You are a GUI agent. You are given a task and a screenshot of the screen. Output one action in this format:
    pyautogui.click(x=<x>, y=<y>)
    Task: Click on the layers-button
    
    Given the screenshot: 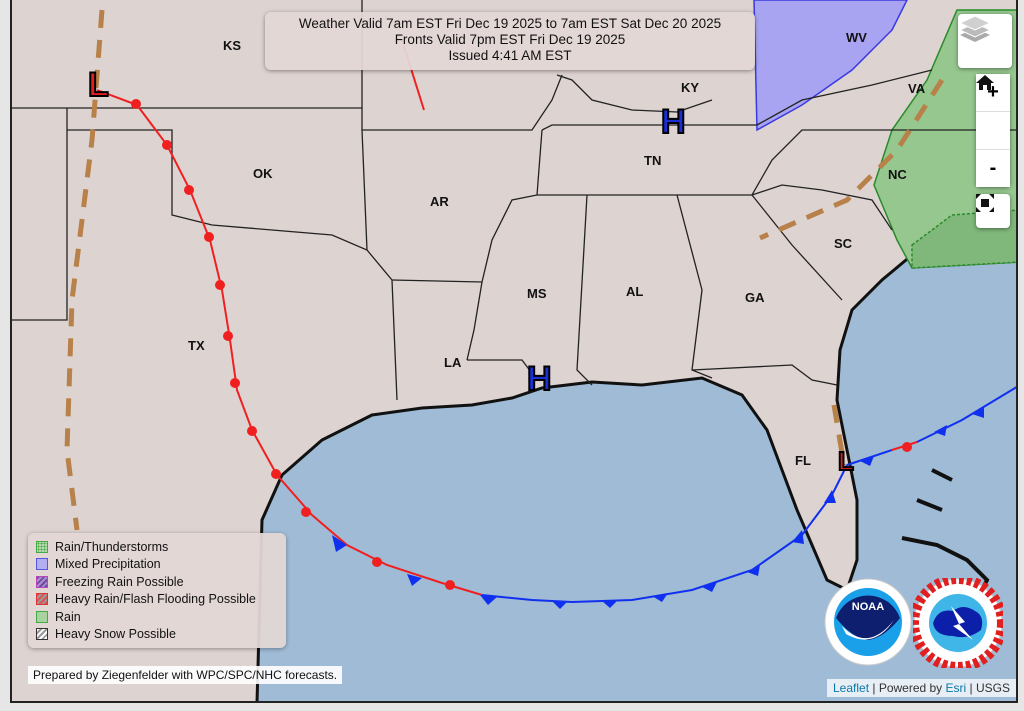 What is the action you would take?
    pyautogui.click(x=985, y=41)
    